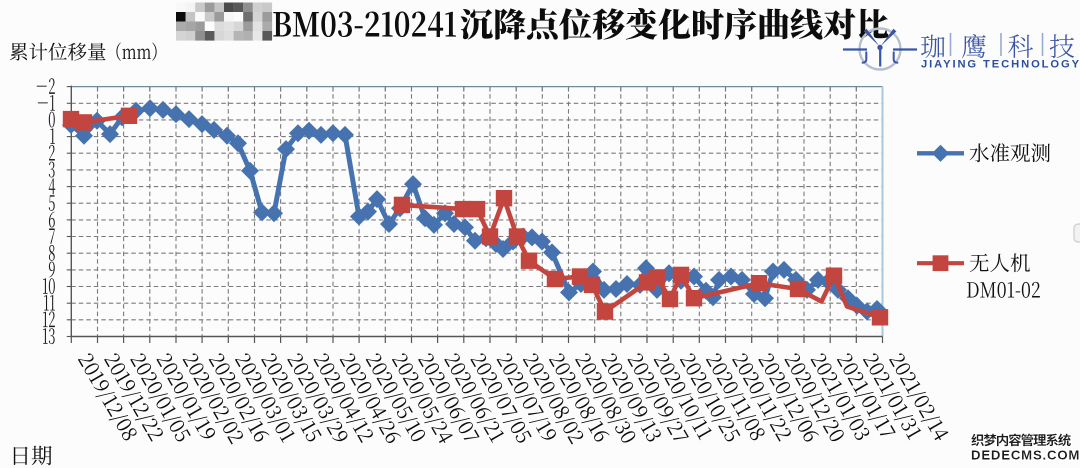  I want to click on svg-text: DEDECMS.COM, so click(1025, 455).